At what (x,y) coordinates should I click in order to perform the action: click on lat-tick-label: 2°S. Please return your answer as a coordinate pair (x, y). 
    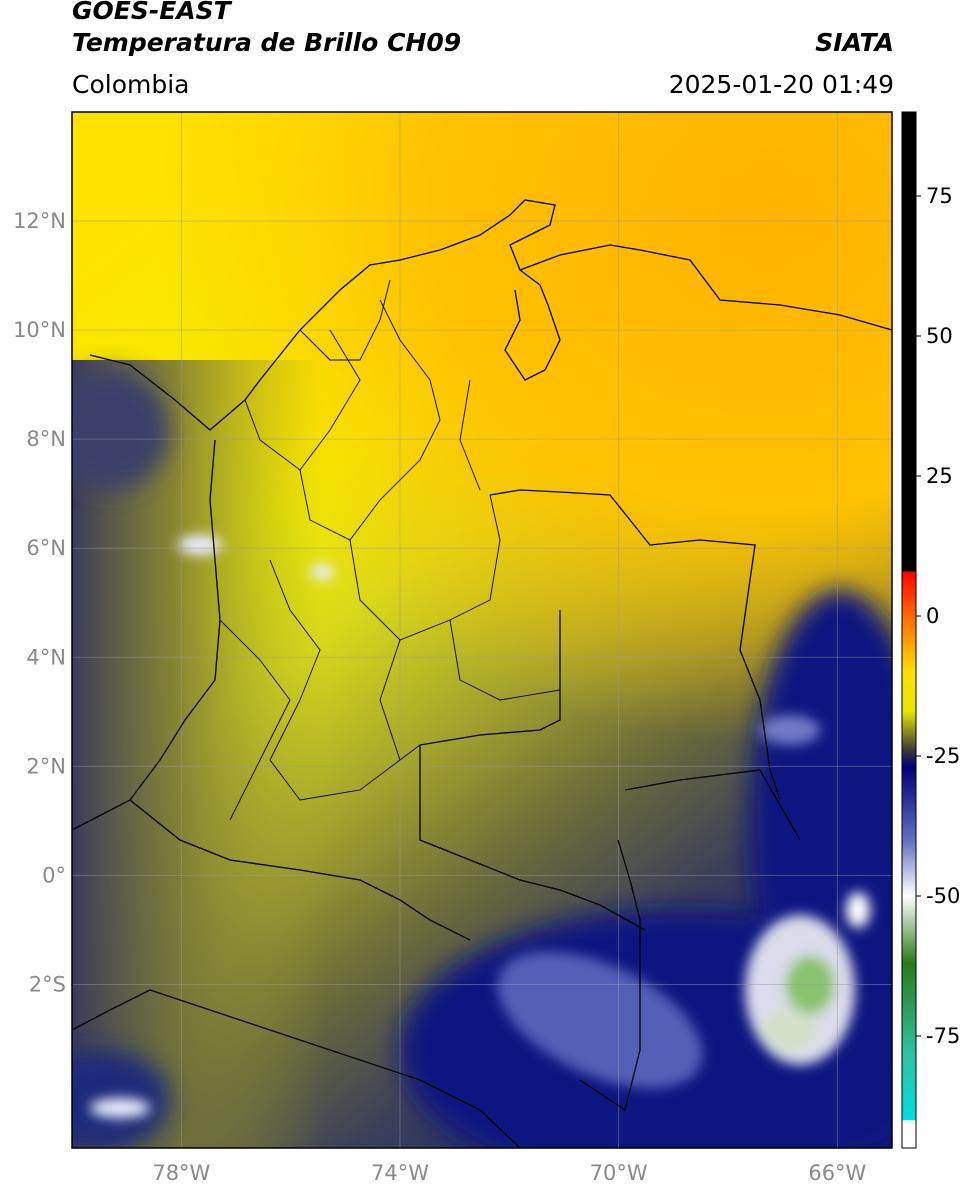
    Looking at the image, I should click on (47, 984).